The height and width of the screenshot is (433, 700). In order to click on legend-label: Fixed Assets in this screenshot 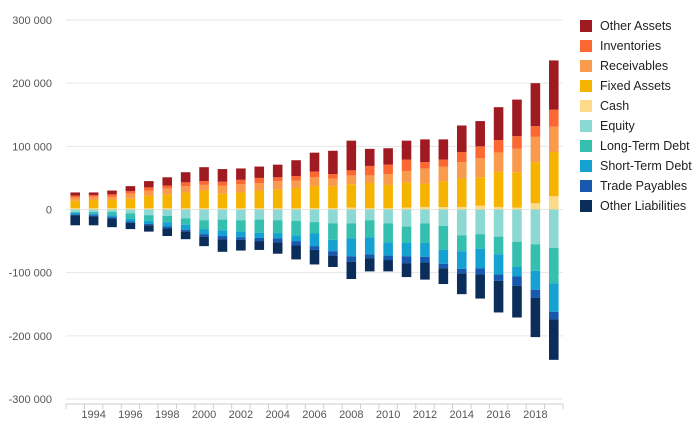, I will do `click(635, 86)`.